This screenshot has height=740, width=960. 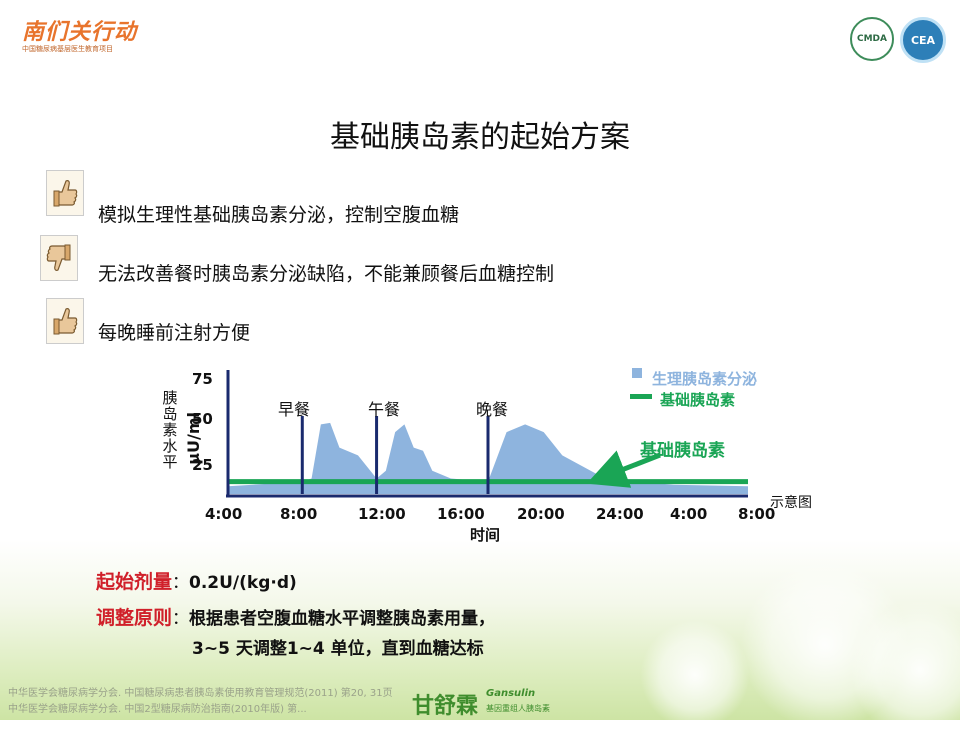 What do you see at coordinates (134, 618) in the screenshot?
I see `adjust-rule-label: 调整原则` at bounding box center [134, 618].